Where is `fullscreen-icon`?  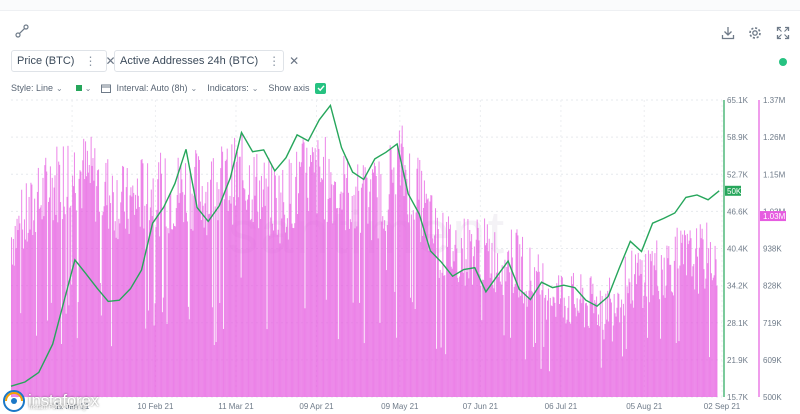 fullscreen-icon is located at coordinates (783, 33).